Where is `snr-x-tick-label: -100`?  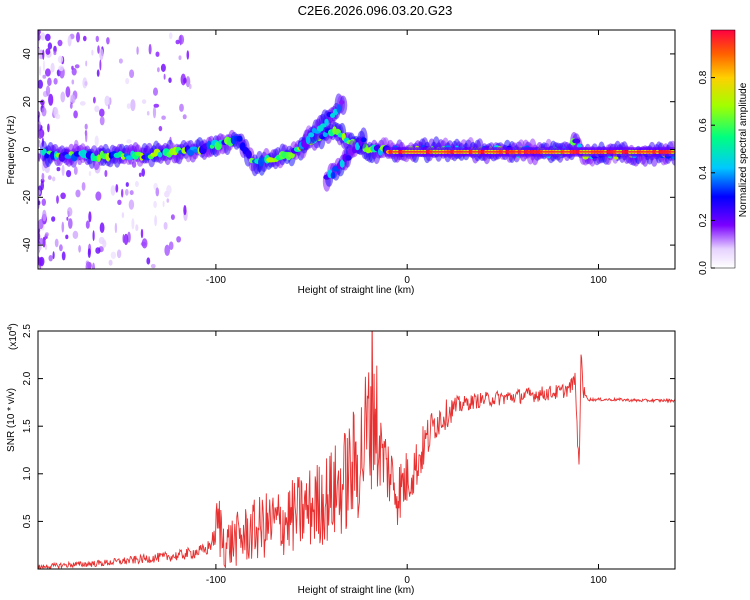 snr-x-tick-label: -100 is located at coordinates (216, 580).